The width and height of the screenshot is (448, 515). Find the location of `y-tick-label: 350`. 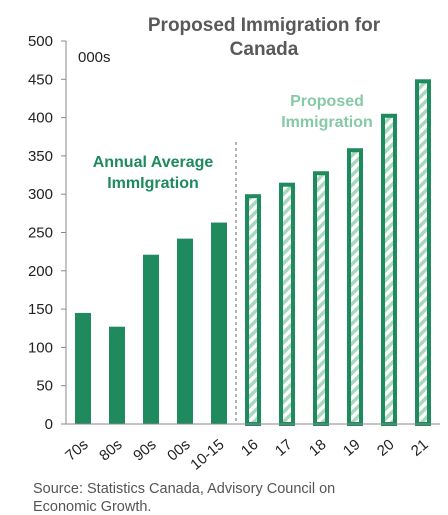

y-tick-label: 350 is located at coordinates (40, 156).